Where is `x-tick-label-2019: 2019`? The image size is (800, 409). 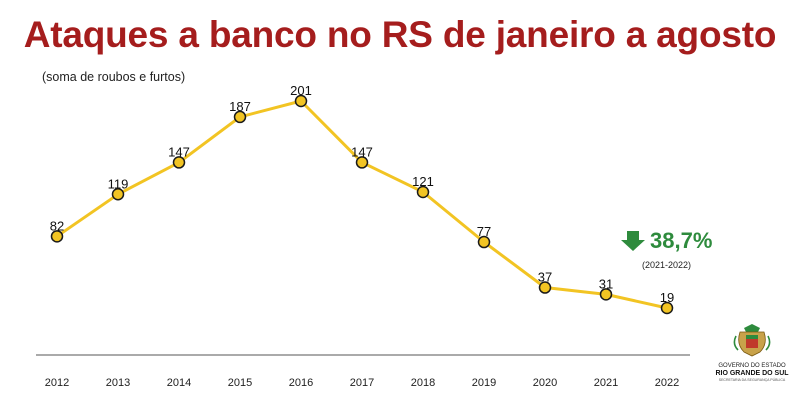
x-tick-label-2019: 2019 is located at coordinates (484, 383).